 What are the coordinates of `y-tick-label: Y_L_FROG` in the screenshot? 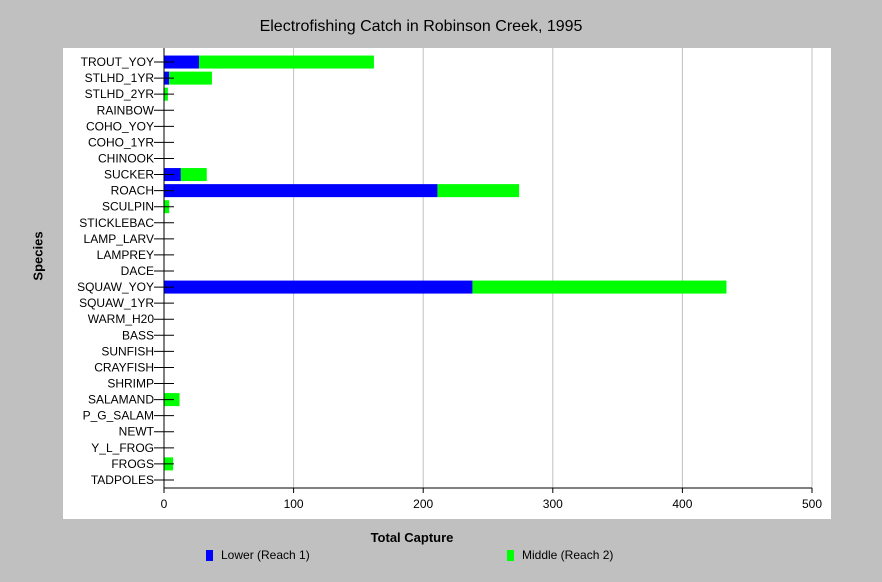 It's located at (122, 448).